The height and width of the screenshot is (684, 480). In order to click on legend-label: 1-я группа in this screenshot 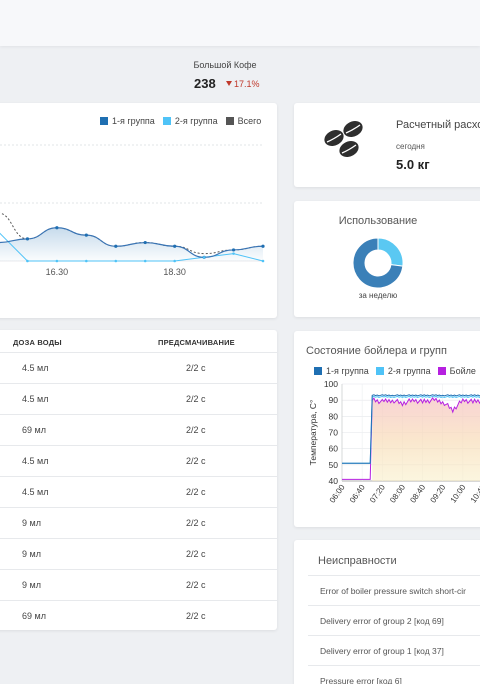, I will do `click(133, 121)`.